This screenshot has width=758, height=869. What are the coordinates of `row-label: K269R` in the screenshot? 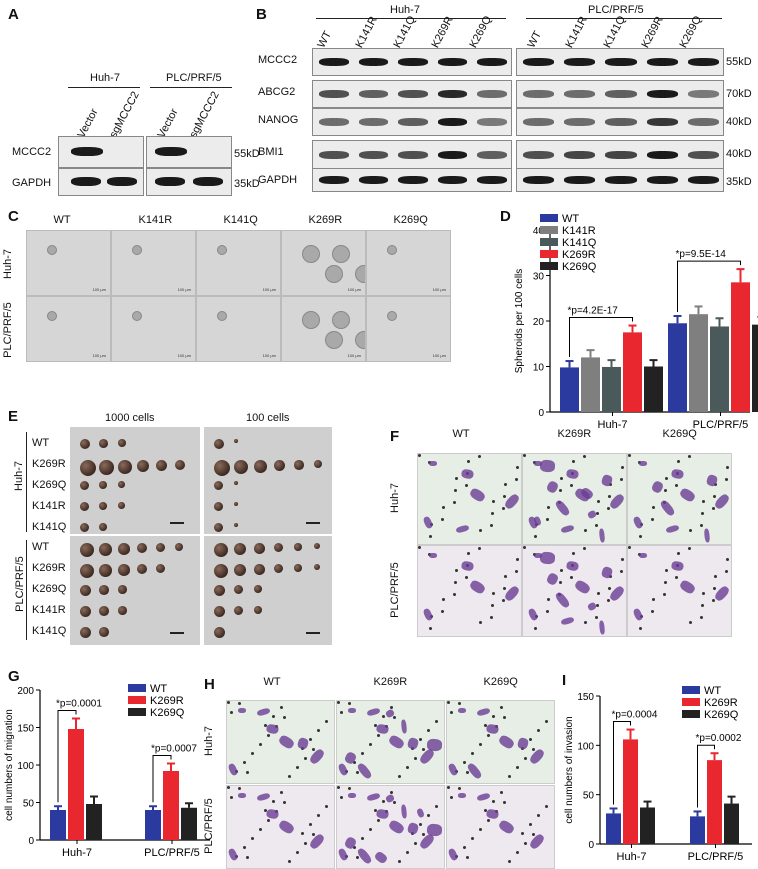 It's located at (49, 568).